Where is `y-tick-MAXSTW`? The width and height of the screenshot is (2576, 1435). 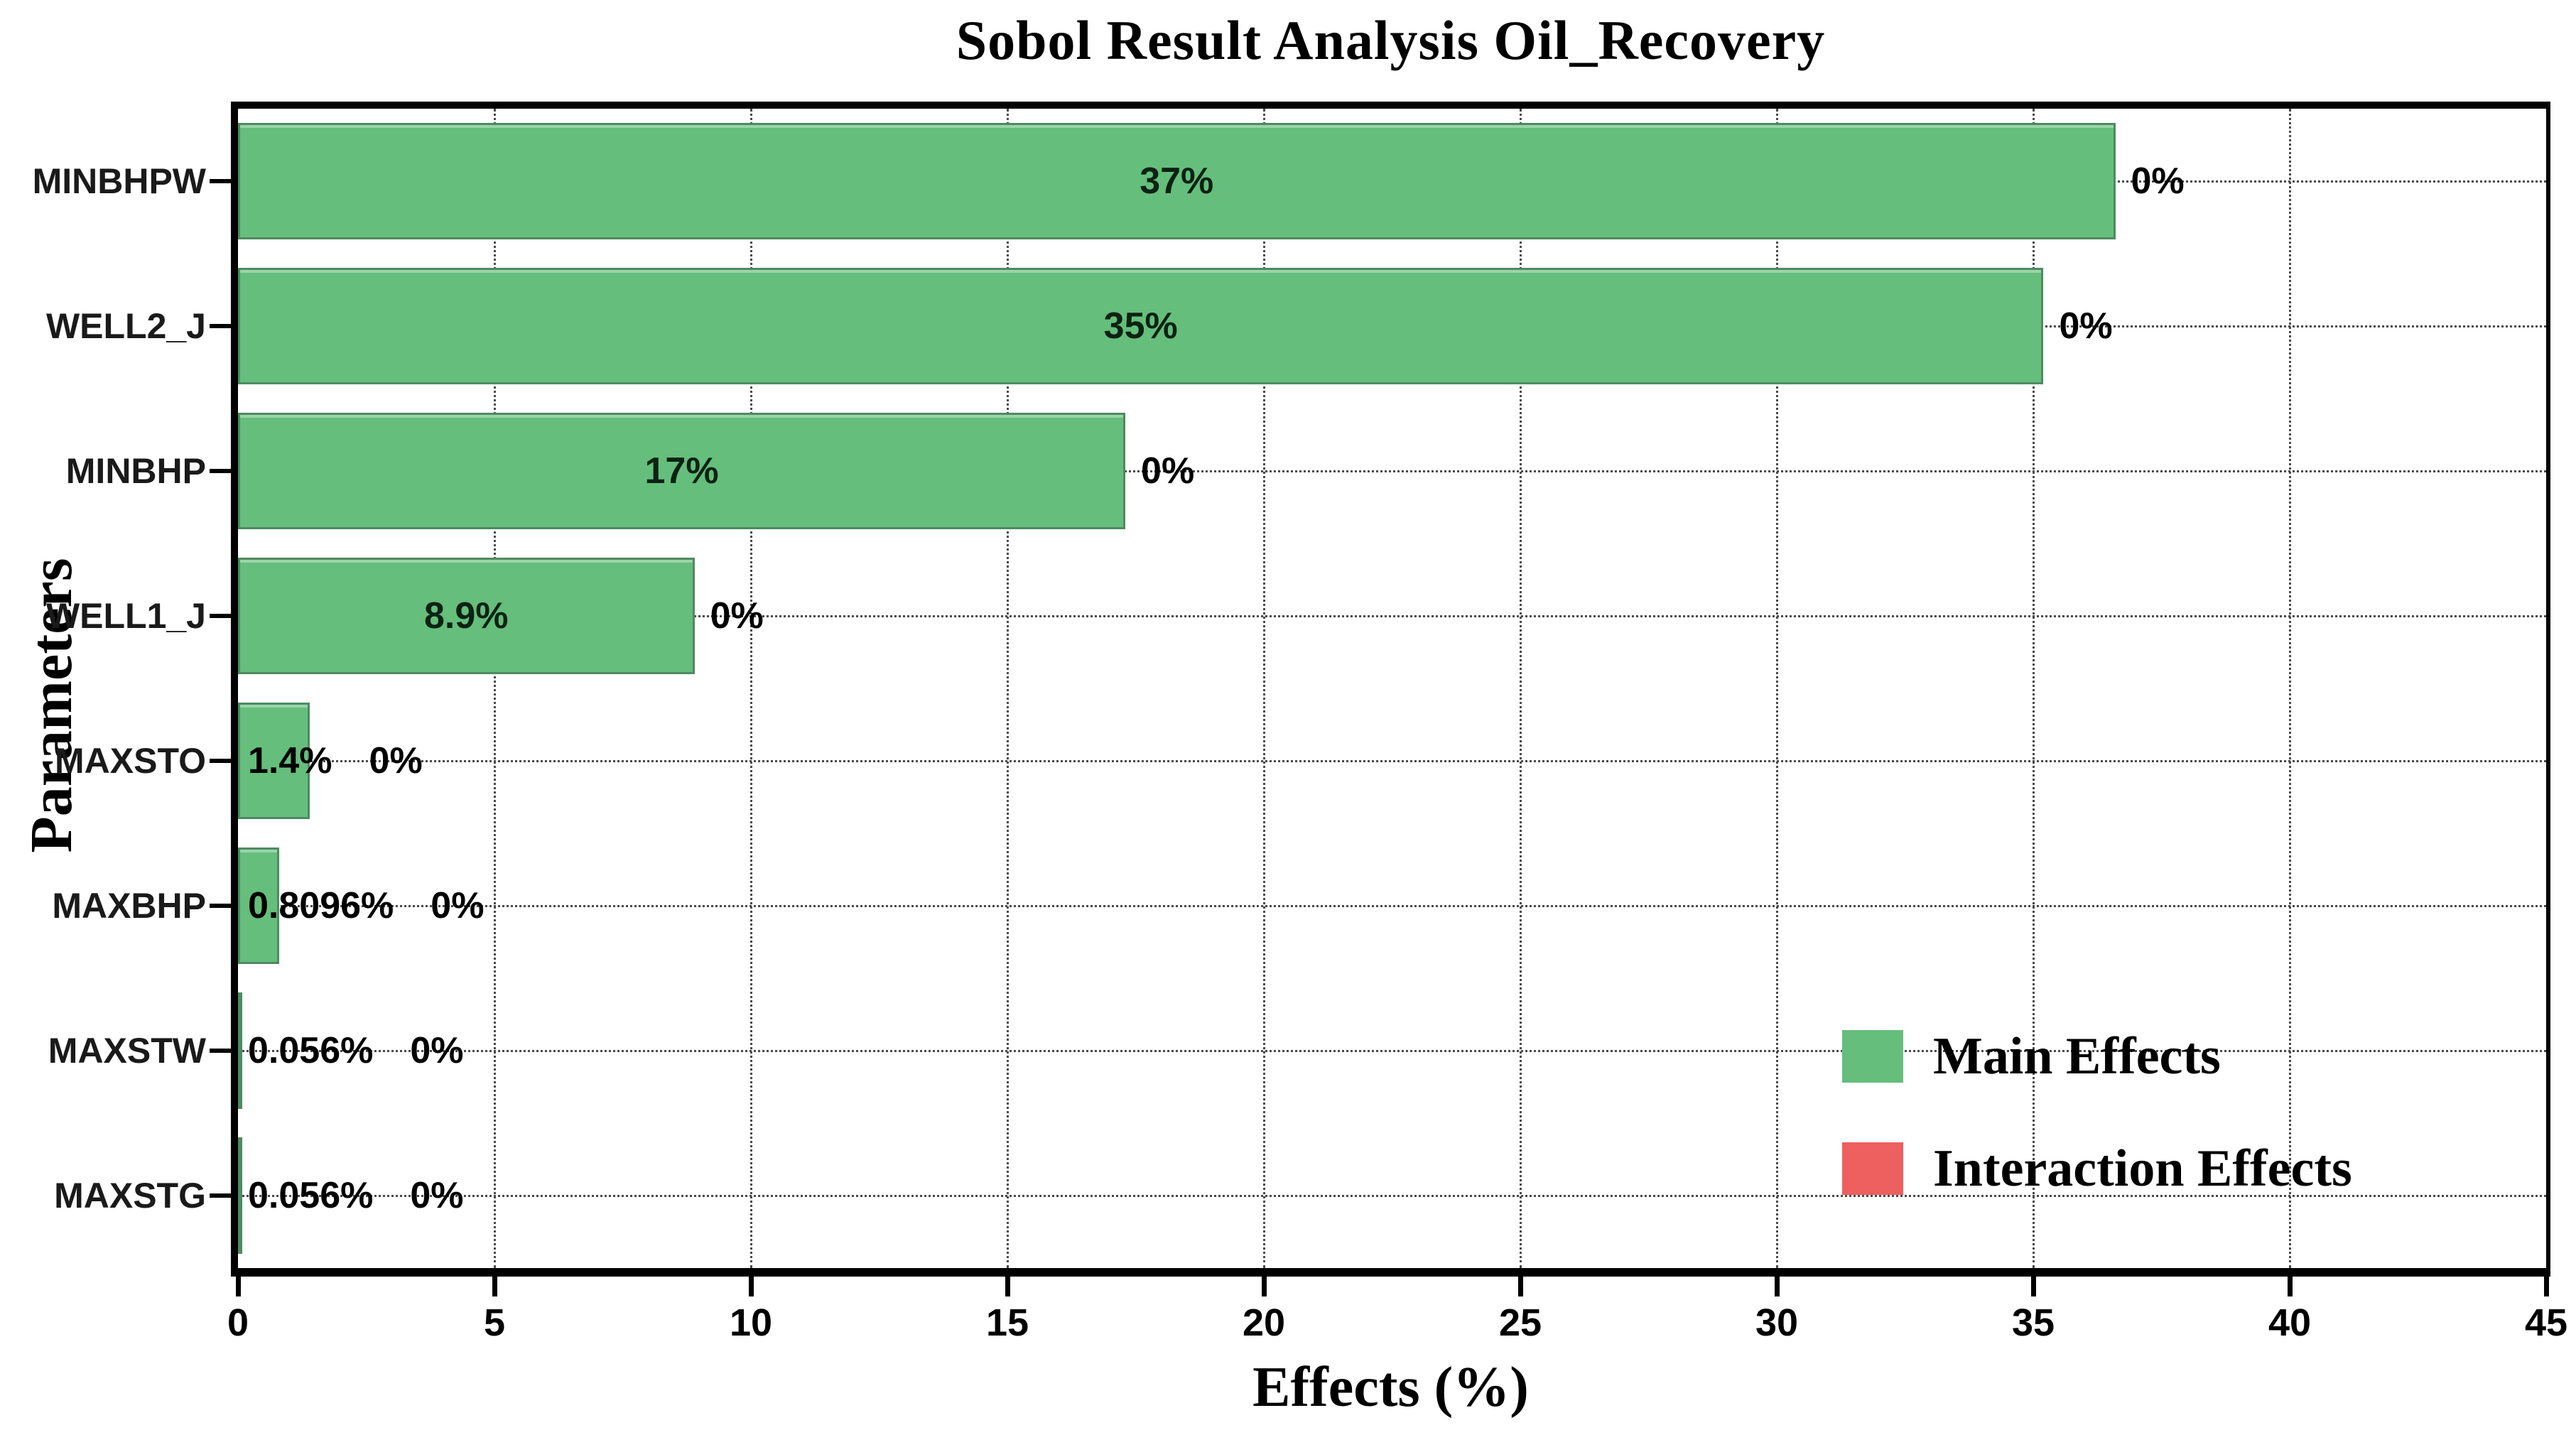 y-tick-MAXSTW is located at coordinates (220, 1051).